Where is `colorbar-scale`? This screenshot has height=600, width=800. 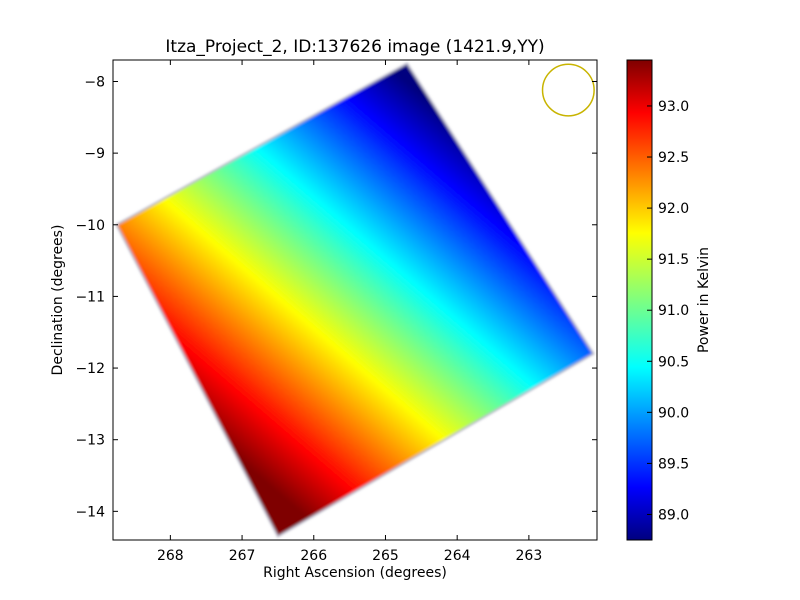 colorbar-scale is located at coordinates (639, 300).